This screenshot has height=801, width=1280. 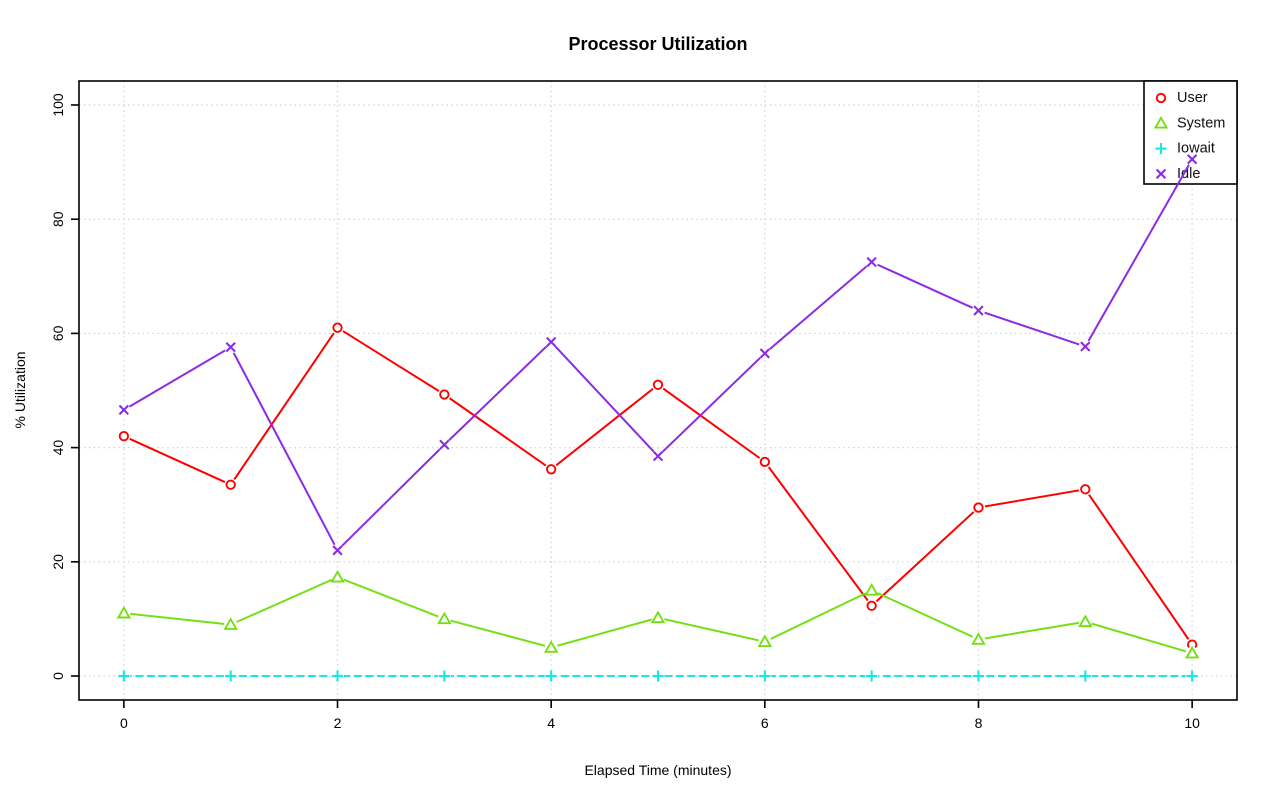 I want to click on plus-icon, so click(x=1161, y=149).